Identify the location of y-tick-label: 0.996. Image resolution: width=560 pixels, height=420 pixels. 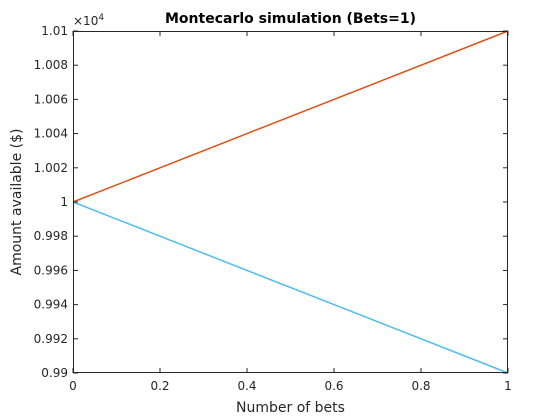
(51, 270).